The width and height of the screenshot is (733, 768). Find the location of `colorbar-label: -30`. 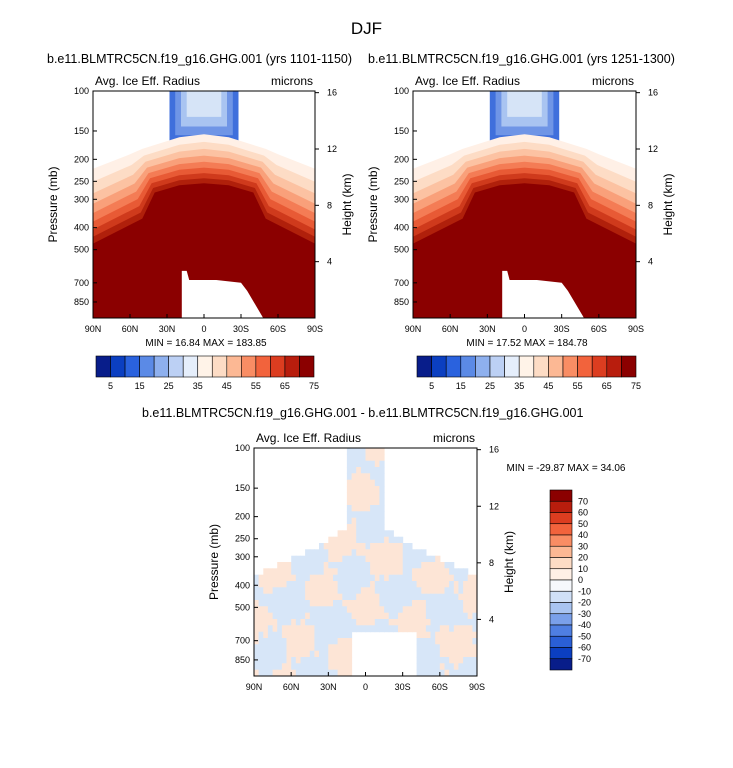

colorbar-label: -30 is located at coordinates (584, 614).